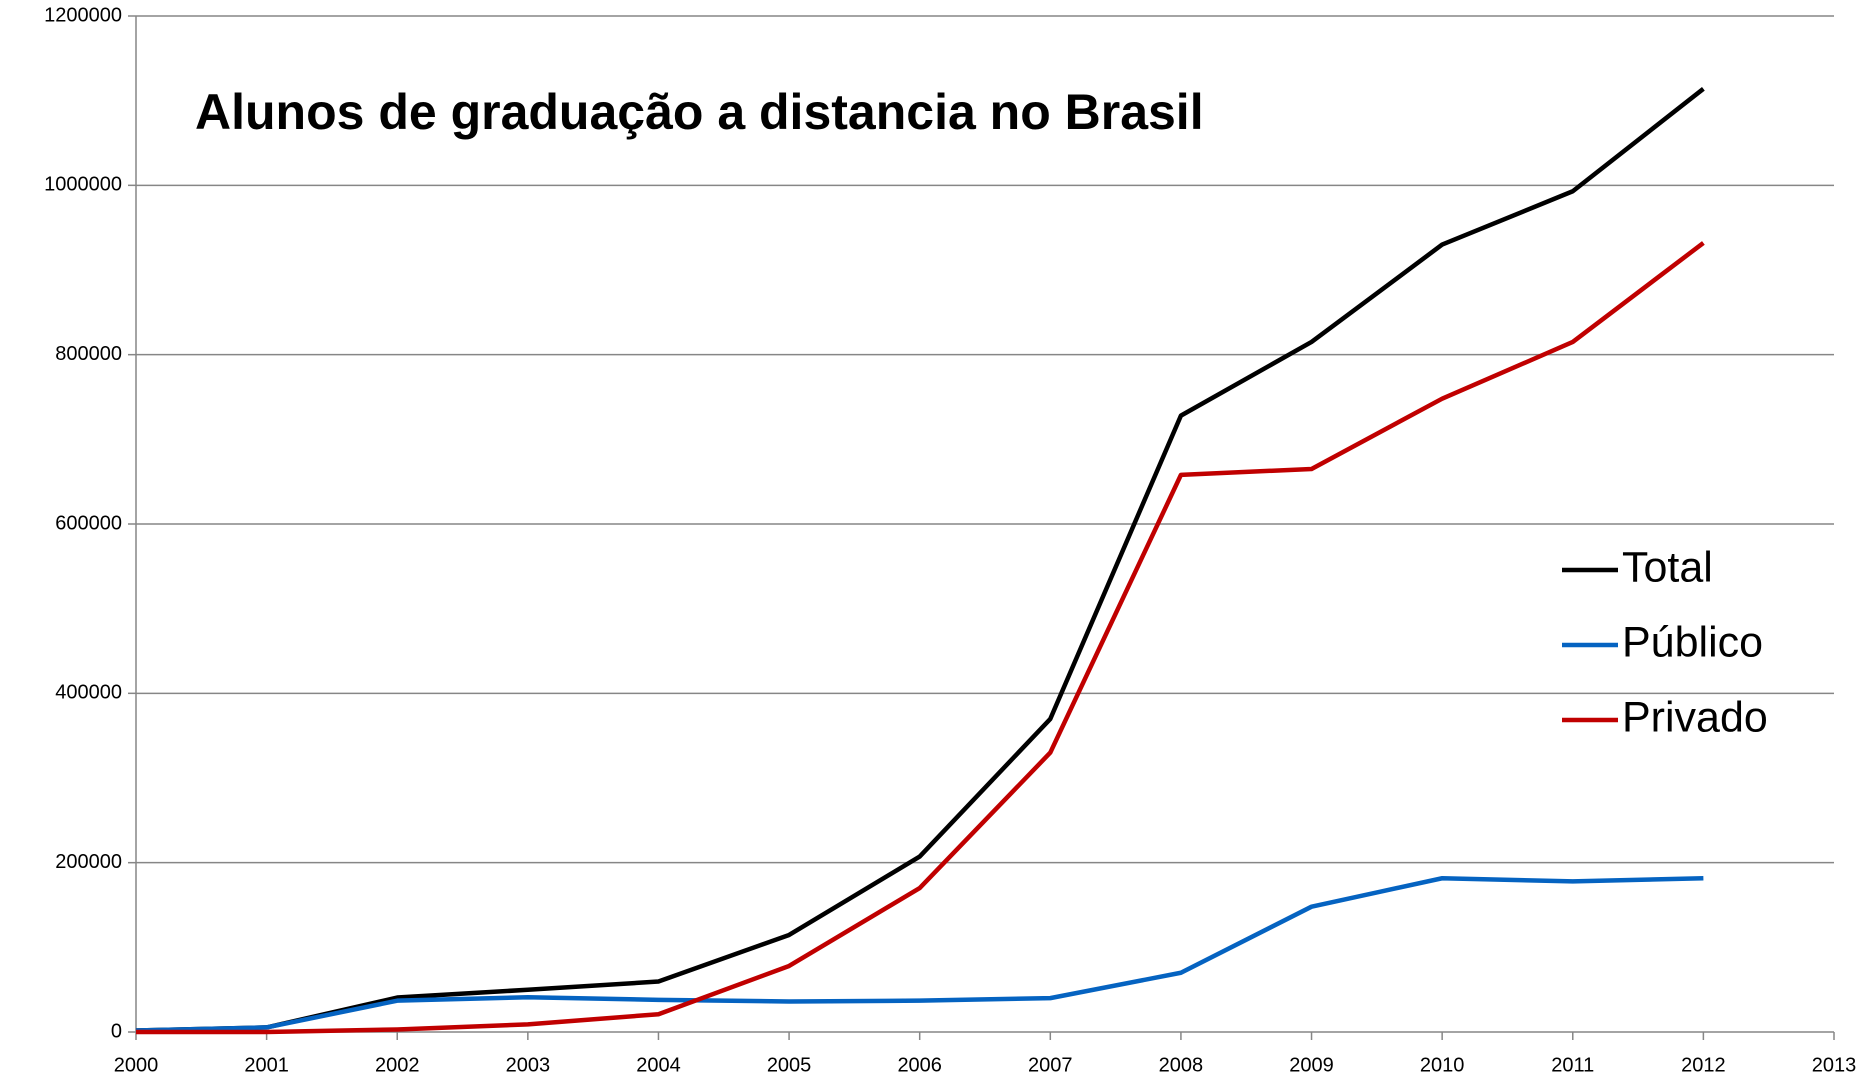  What do you see at coordinates (528, 1064) in the screenshot?
I see `x-tick-label: 2003` at bounding box center [528, 1064].